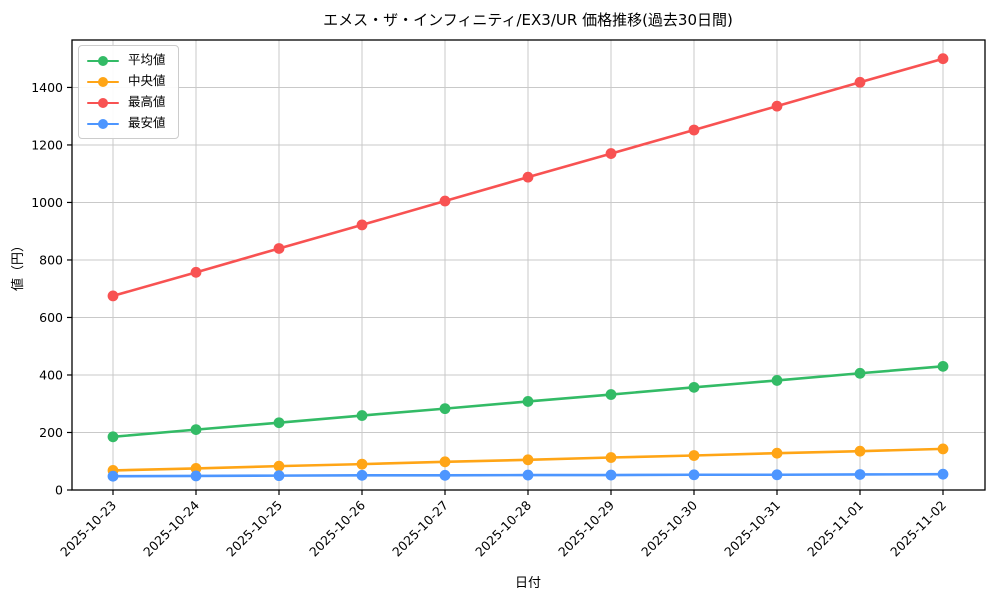 The image size is (1000, 600). Describe the element at coordinates (528, 20) in the screenshot. I see `chart-title: エメス・ザ・インフィニティ/EX3/UR 価格推移(過去30日間)` at that location.